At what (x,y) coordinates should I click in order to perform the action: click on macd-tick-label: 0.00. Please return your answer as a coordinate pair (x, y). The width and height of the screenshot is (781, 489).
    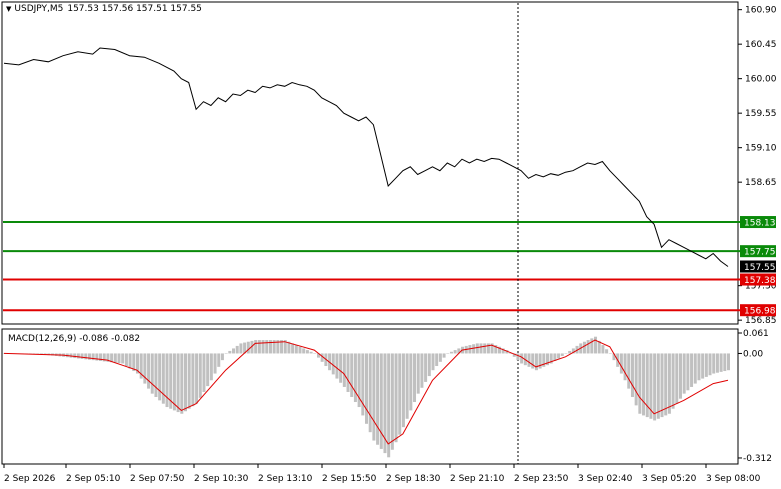
    Looking at the image, I should click on (753, 354).